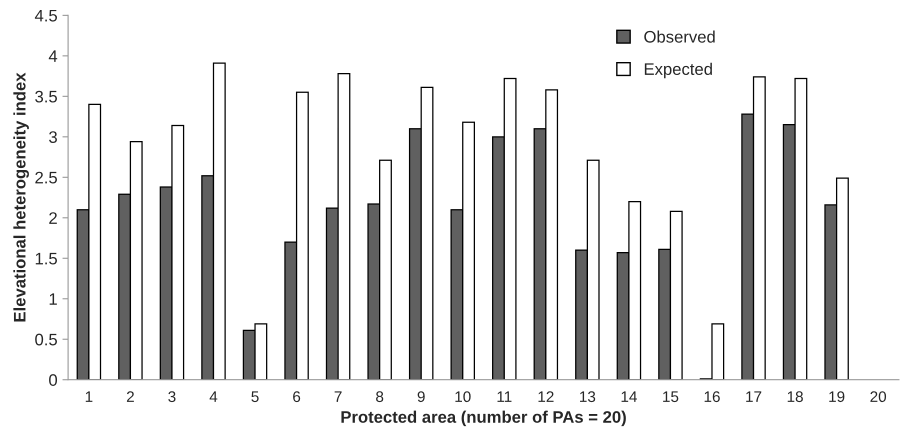 This screenshot has height=439, width=908. I want to click on x-tick-label: 2, so click(130, 396).